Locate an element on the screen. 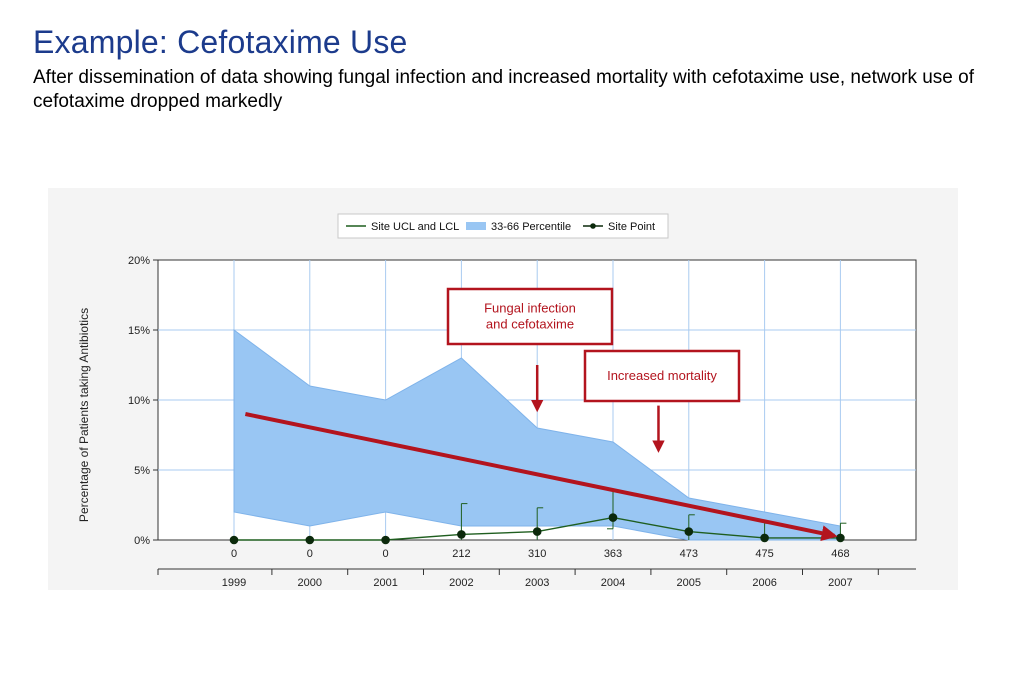 The image size is (1023, 682). x-tick-label: 2007 is located at coordinates (840, 583).